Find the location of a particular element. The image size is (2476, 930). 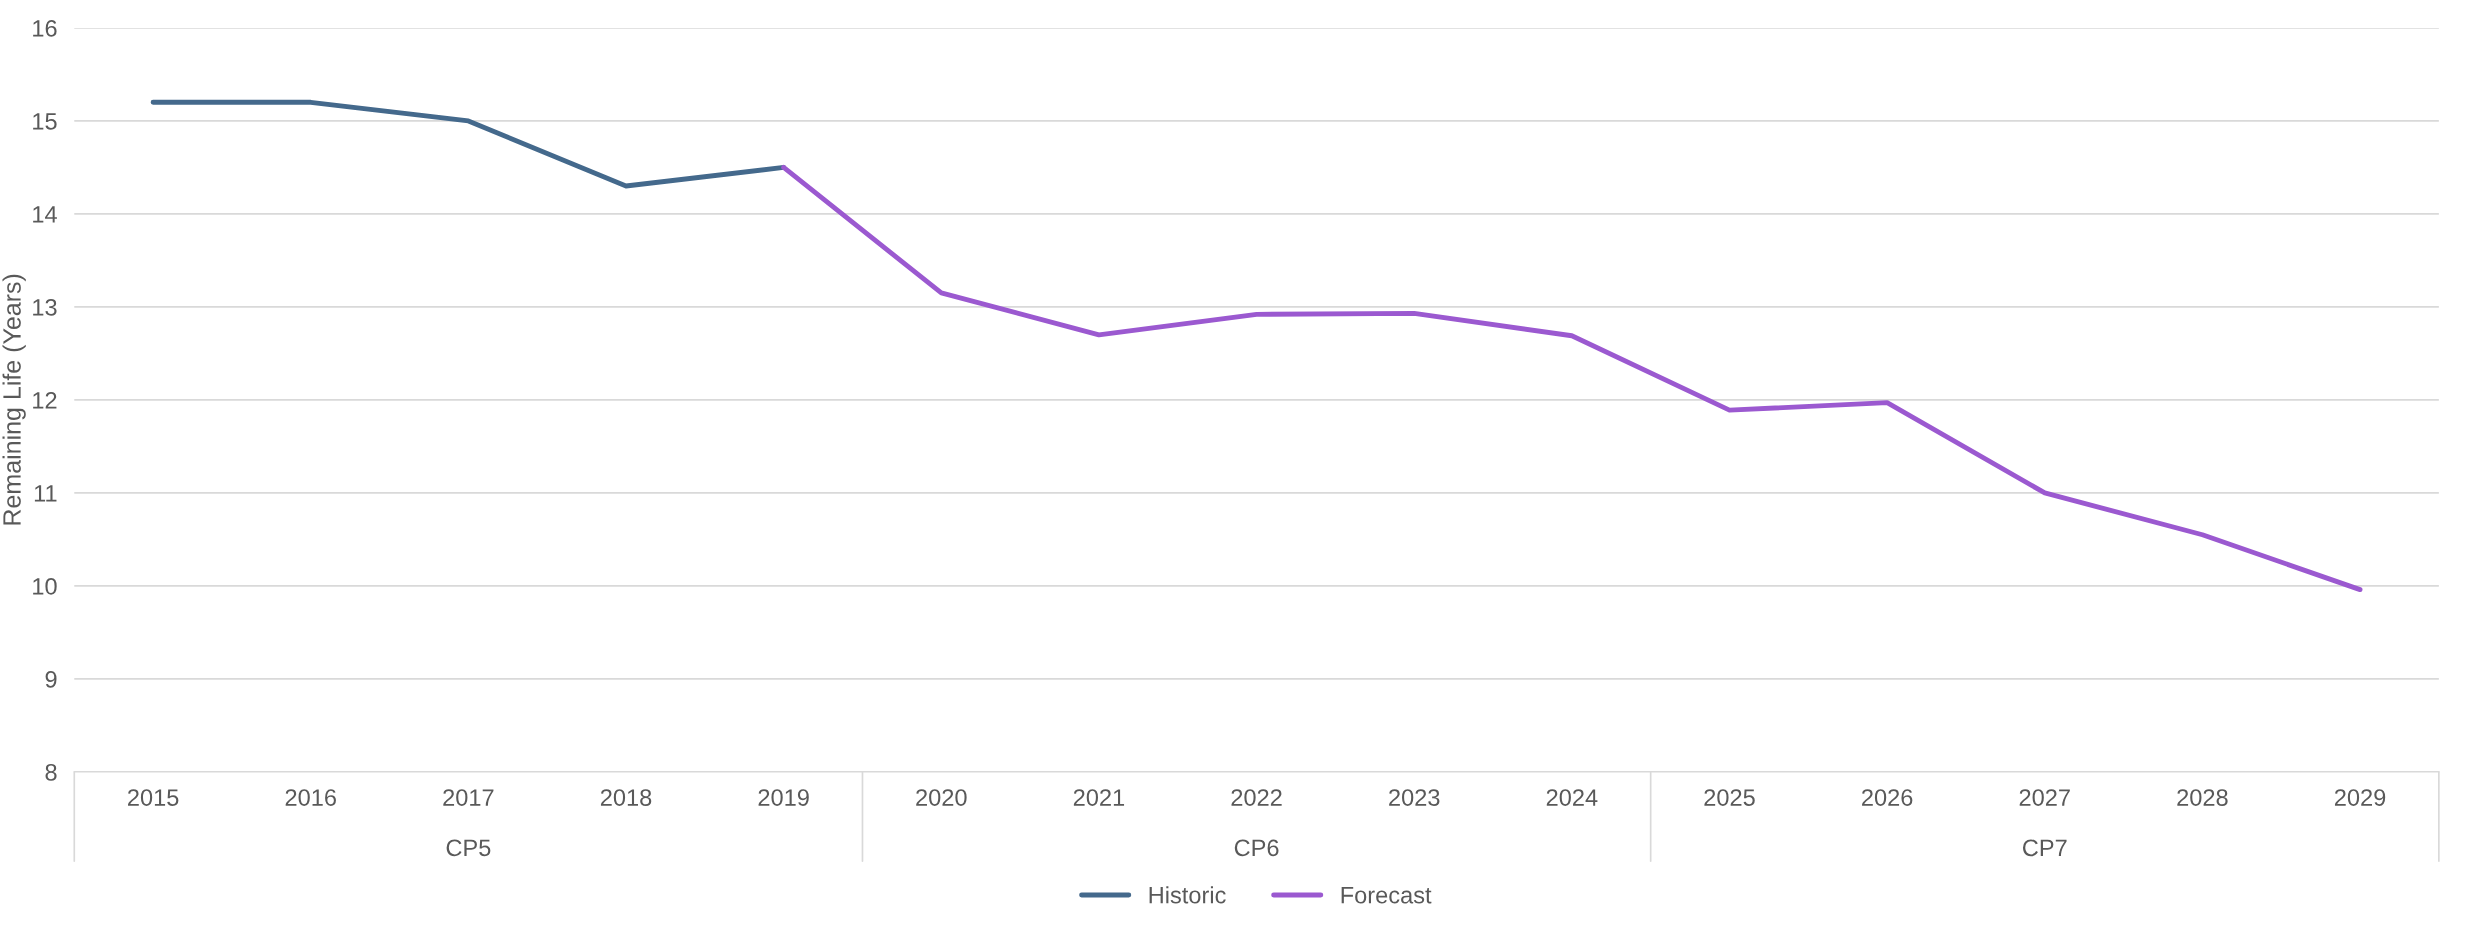

y-tick-label: 13 is located at coordinates (45, 307).